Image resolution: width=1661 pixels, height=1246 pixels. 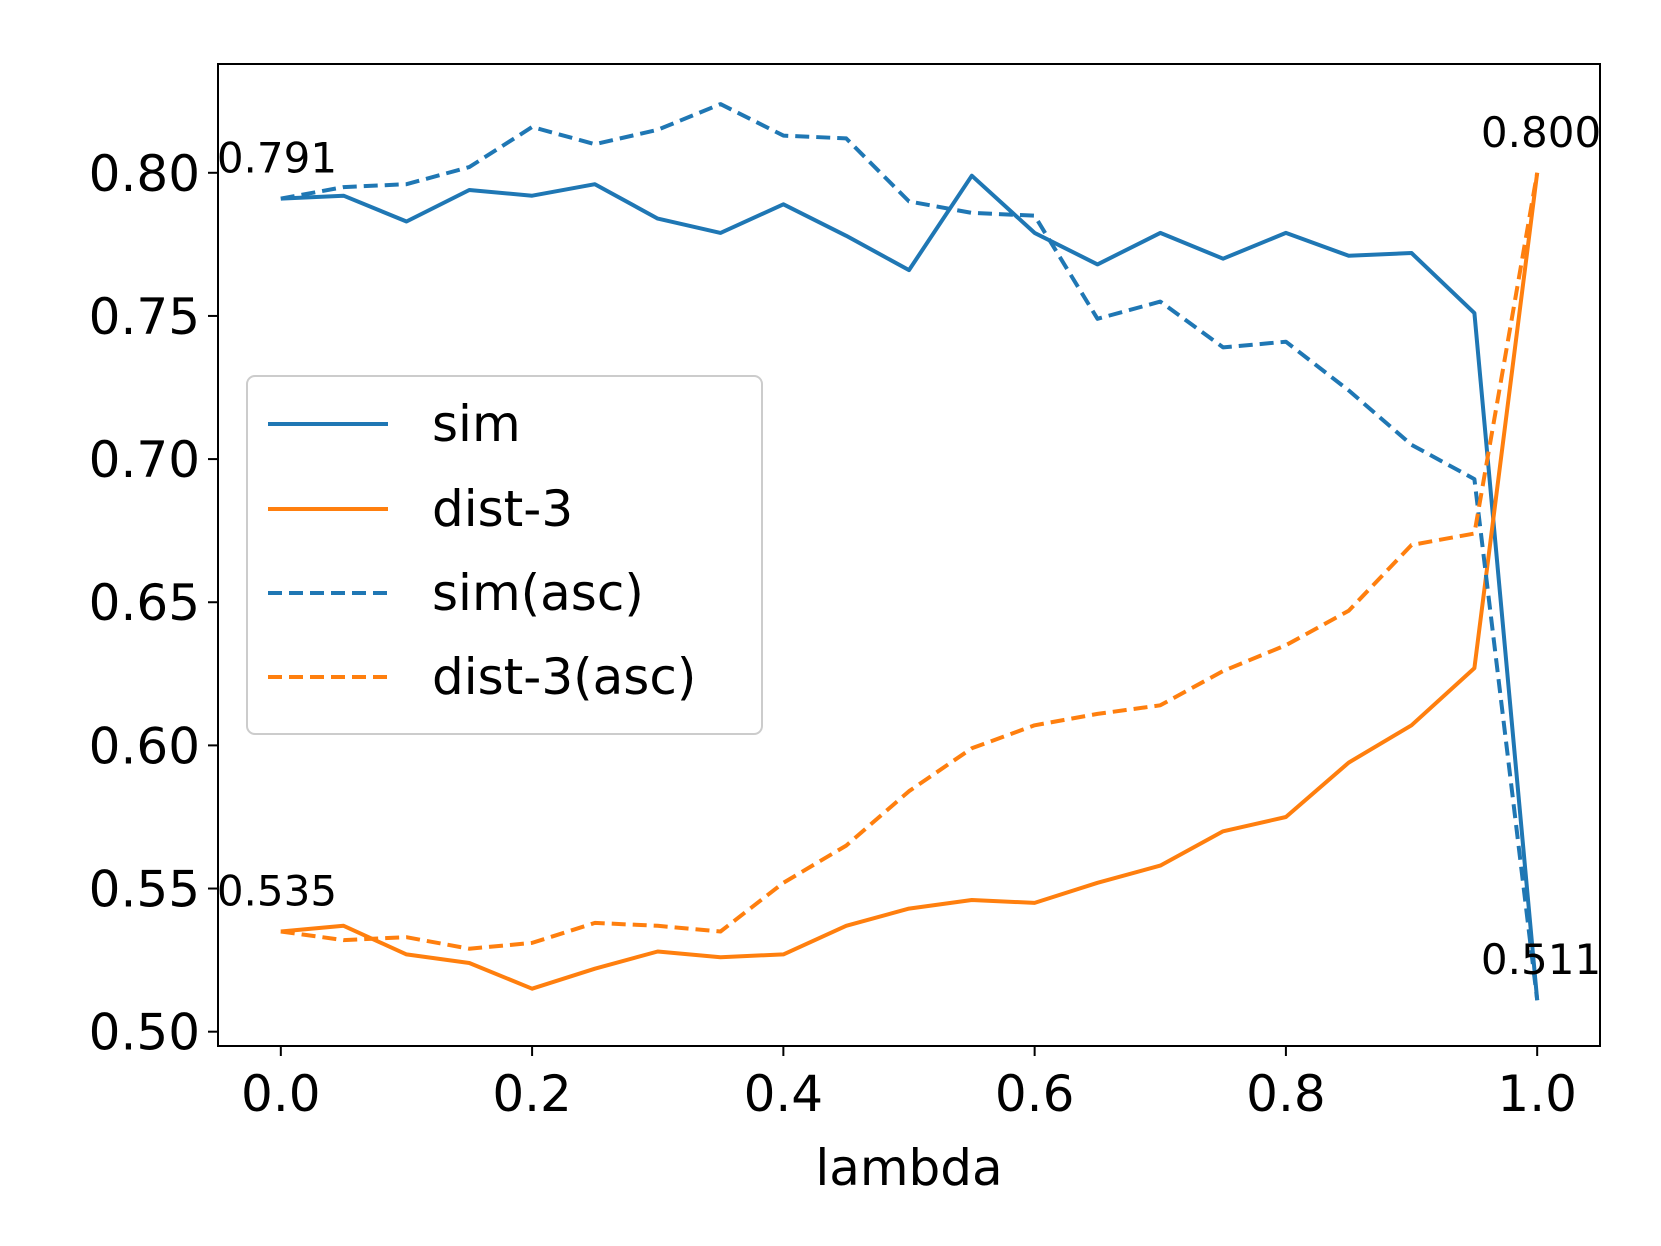 What do you see at coordinates (277, 158) in the screenshot?
I see `value-annotation: 0.791` at bounding box center [277, 158].